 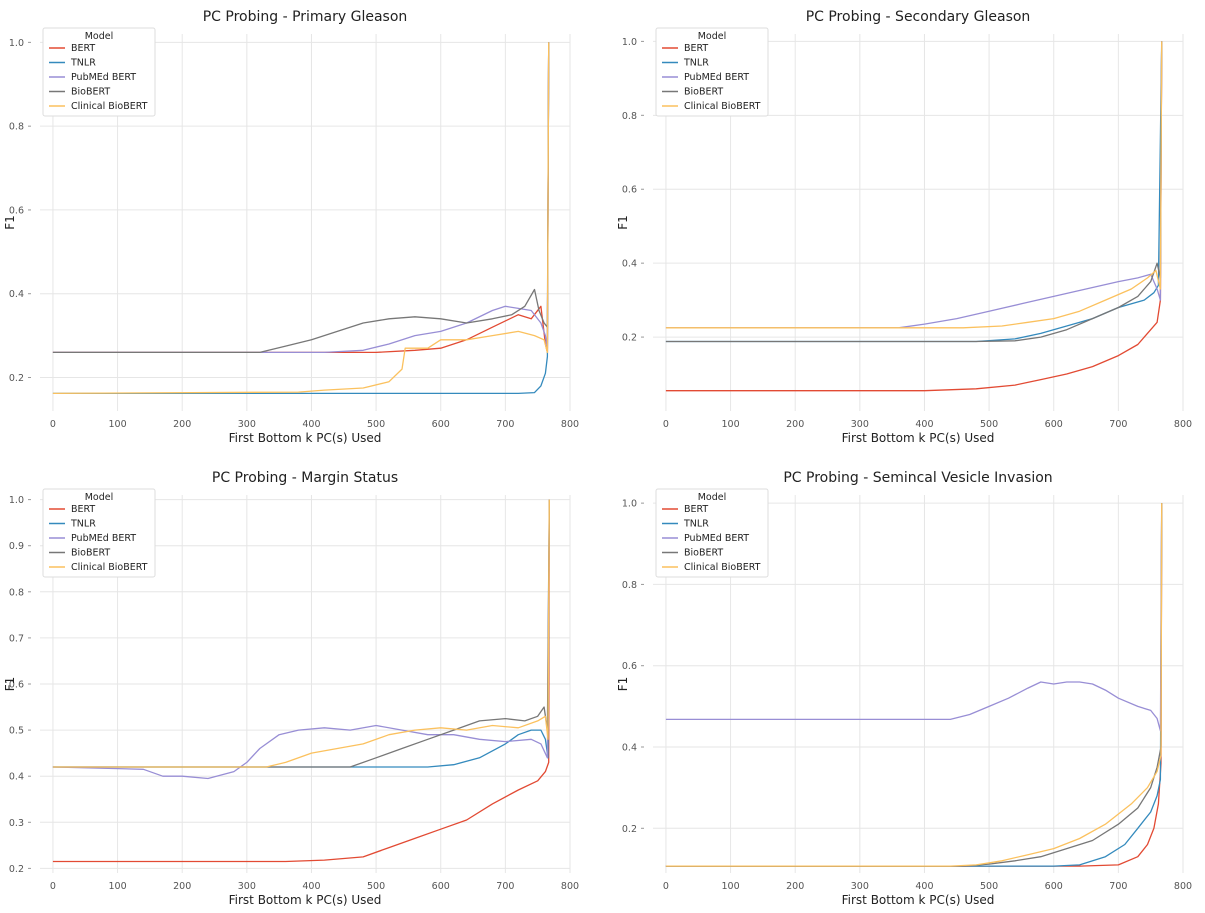 What do you see at coordinates (16, 638) in the screenshot?
I see `y-tick-label: 0.7` at bounding box center [16, 638].